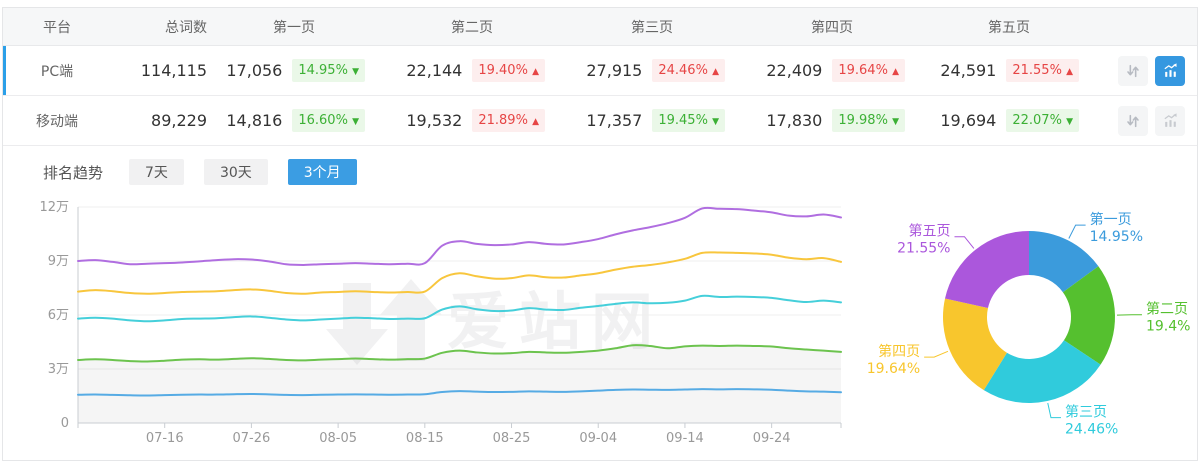 The height and width of the screenshot is (469, 1200). Describe the element at coordinates (598, 438) in the screenshot. I see `x-axis-tick-label: 09-04` at that location.